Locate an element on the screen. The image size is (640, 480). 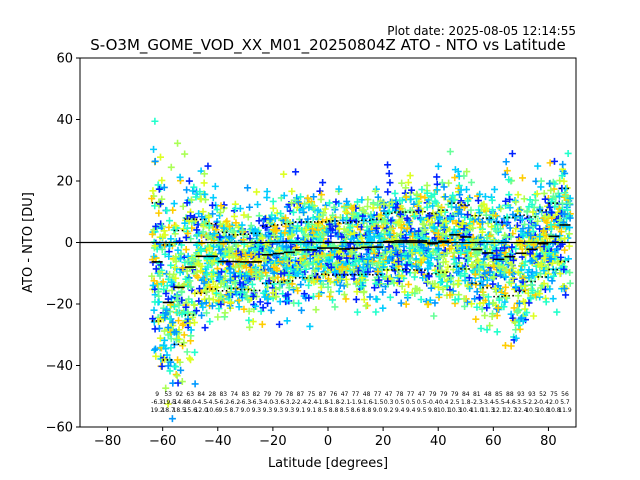
bin-mean-label: 5.7 is located at coordinates (565, 402).